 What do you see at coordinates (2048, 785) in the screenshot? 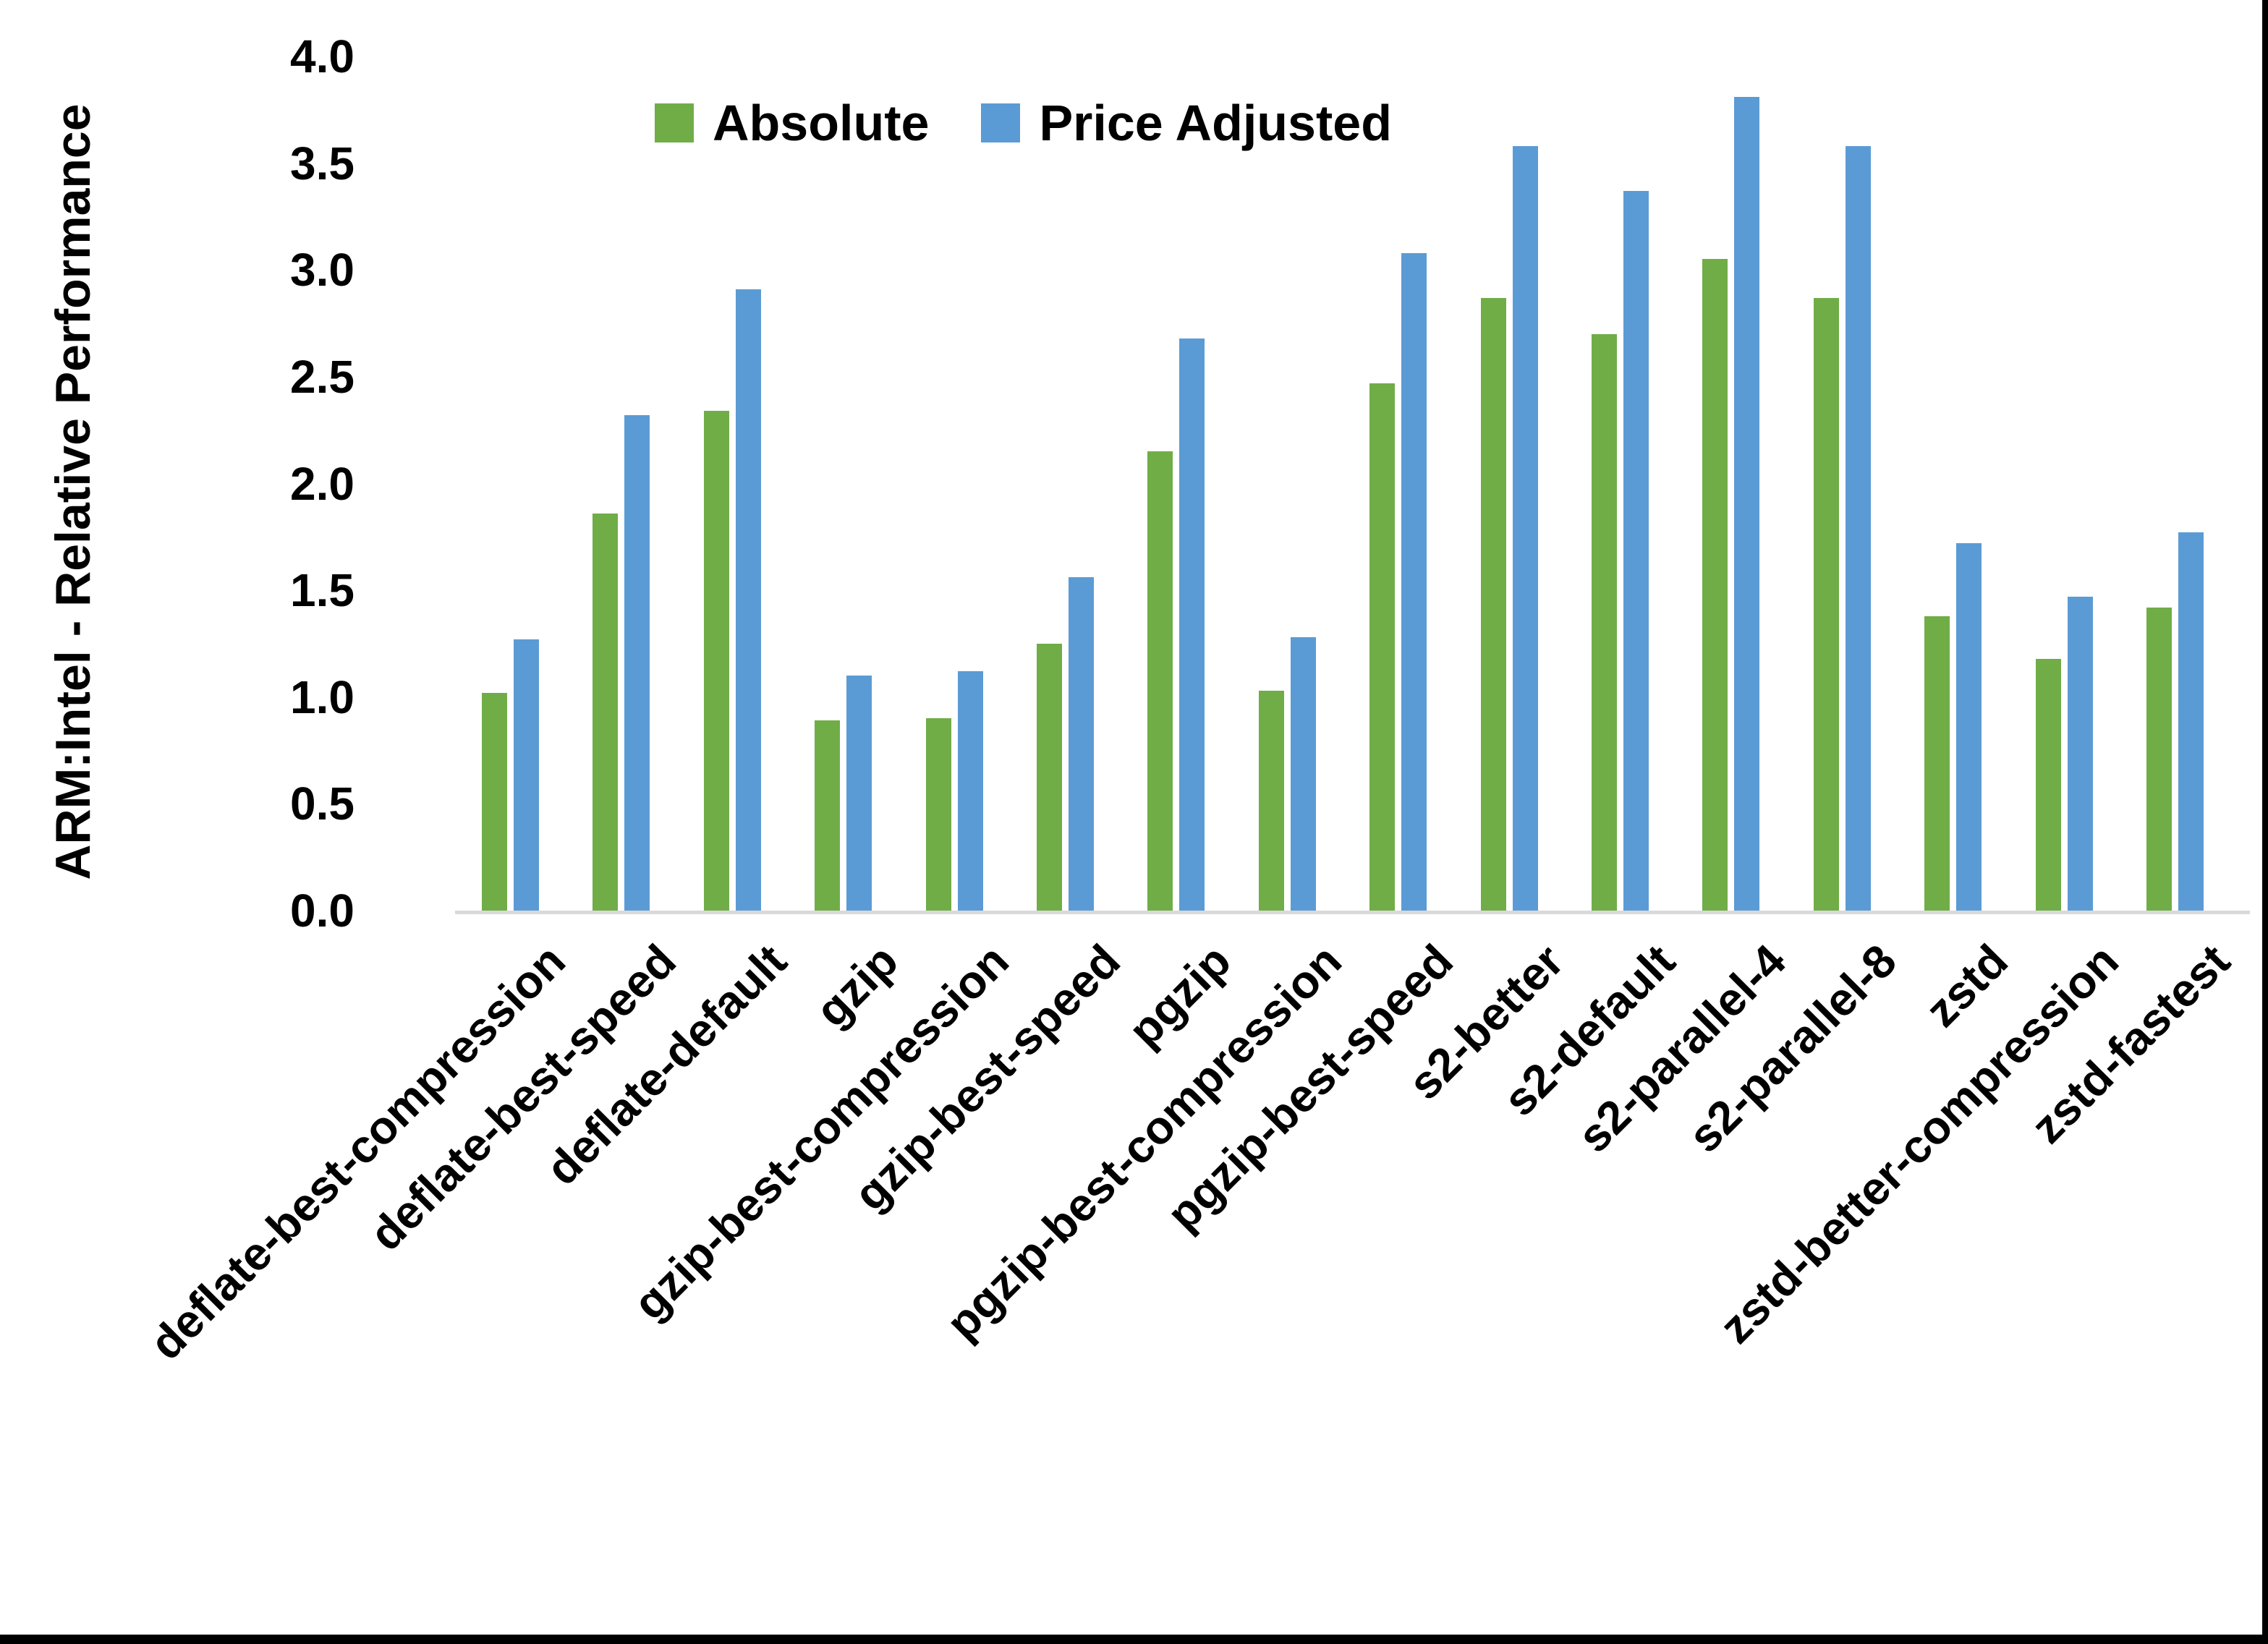
I see `bar-absolute-zstd-better-compression` at bounding box center [2048, 785].